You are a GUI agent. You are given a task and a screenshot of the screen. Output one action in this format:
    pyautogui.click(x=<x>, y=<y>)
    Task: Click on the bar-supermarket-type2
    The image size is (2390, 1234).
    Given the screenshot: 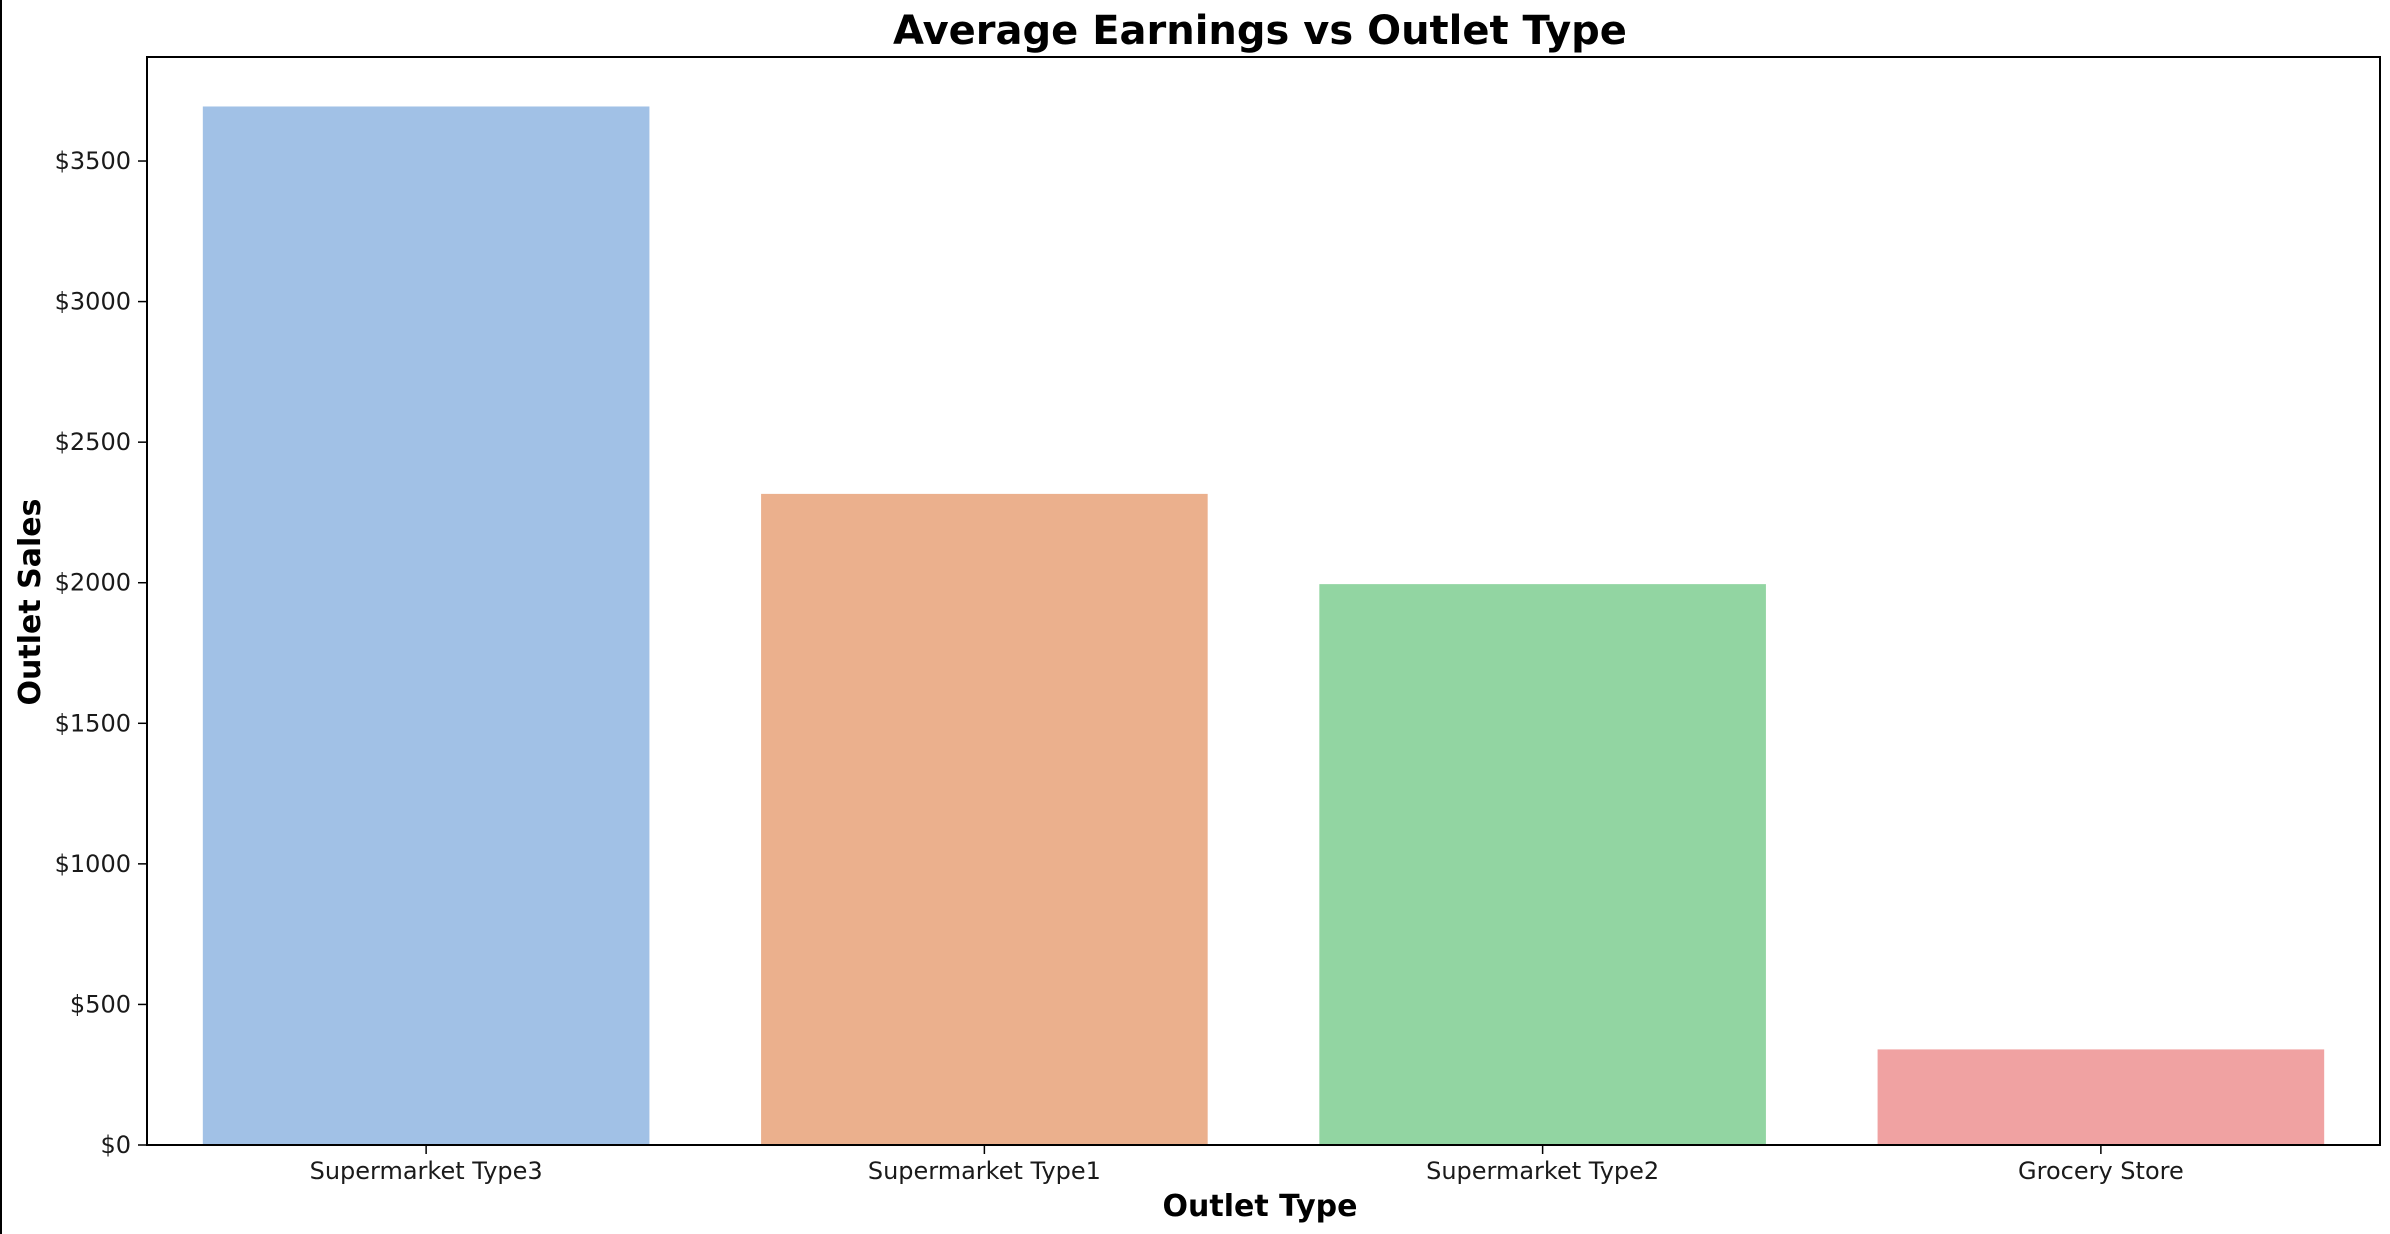 What is the action you would take?
    pyautogui.click(x=1542, y=864)
    